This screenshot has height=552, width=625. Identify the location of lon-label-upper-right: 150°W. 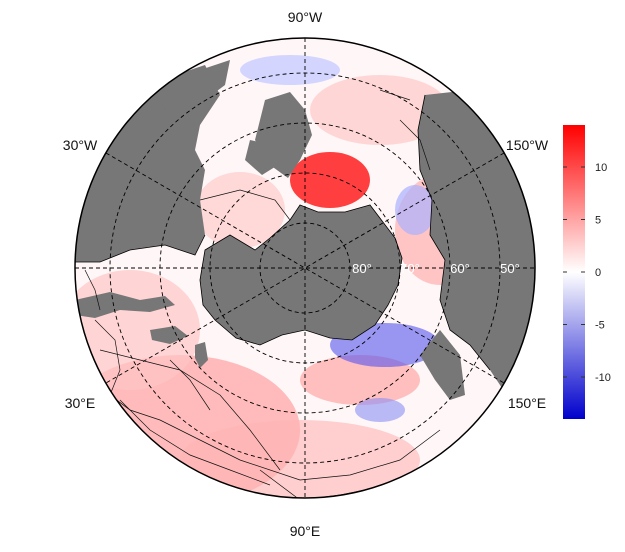
(527, 145).